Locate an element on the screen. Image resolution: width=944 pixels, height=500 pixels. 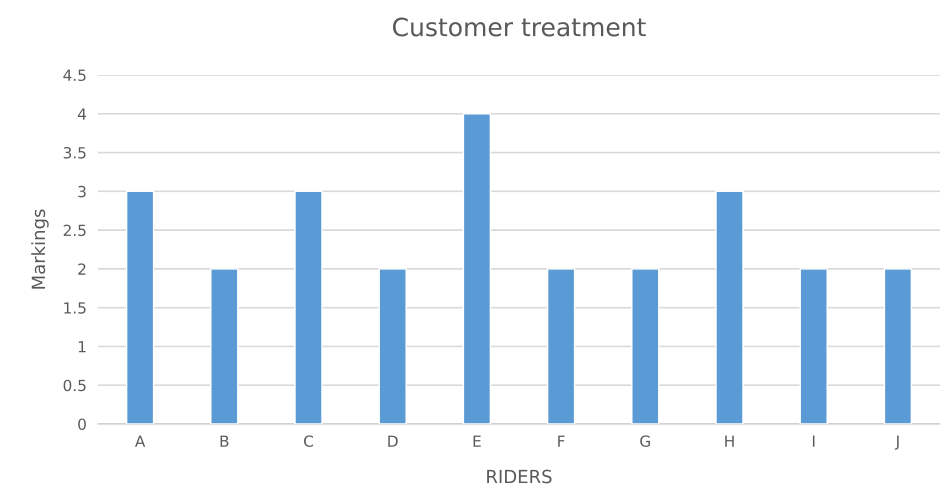
y-tick-label: 3 is located at coordinates (82, 192).